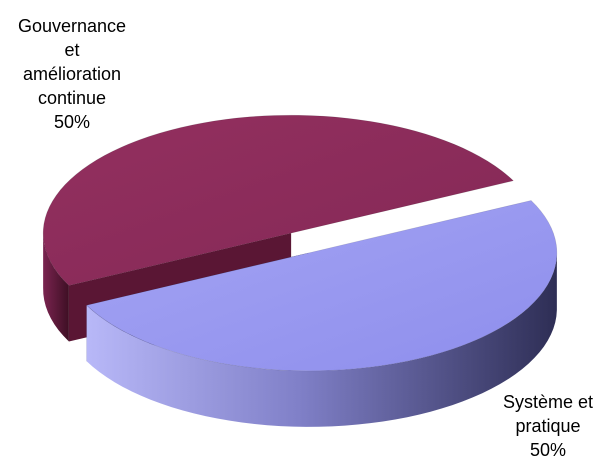 The height and width of the screenshot is (462, 607). What do you see at coordinates (72, 98) in the screenshot?
I see `slice-label-gouvernance-line-4: continue` at bounding box center [72, 98].